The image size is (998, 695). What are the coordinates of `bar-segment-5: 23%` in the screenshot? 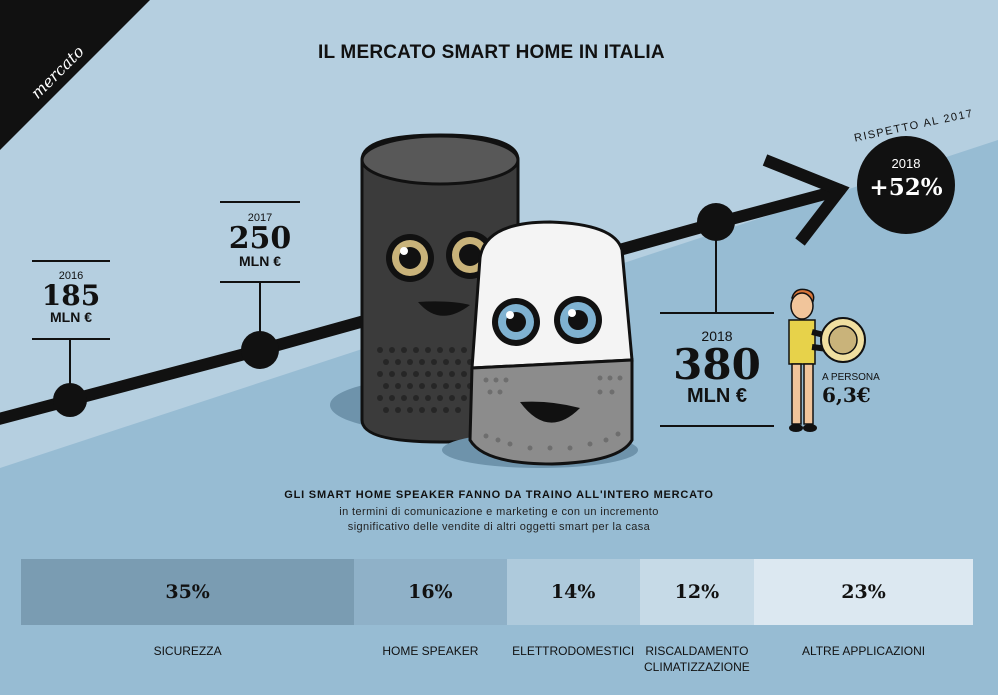 It's located at (863, 592).